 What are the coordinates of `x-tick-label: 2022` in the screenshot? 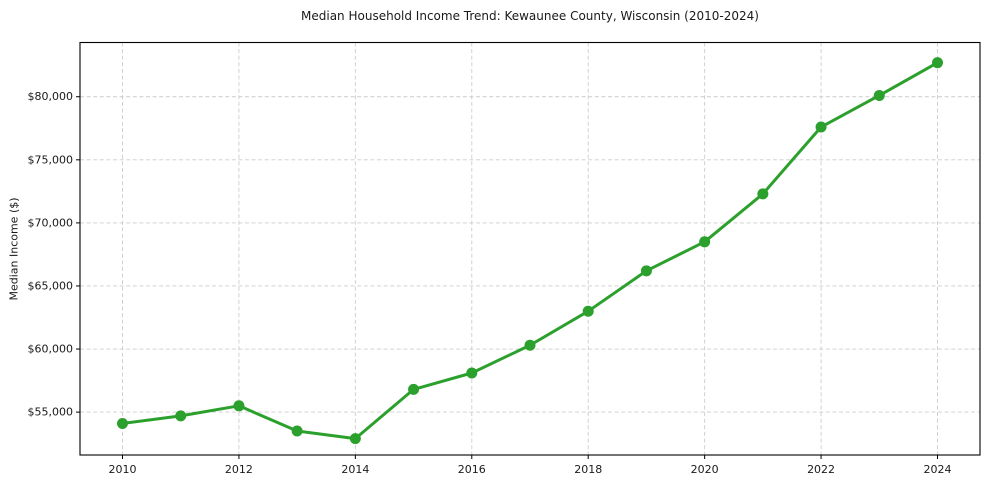 It's located at (821, 469).